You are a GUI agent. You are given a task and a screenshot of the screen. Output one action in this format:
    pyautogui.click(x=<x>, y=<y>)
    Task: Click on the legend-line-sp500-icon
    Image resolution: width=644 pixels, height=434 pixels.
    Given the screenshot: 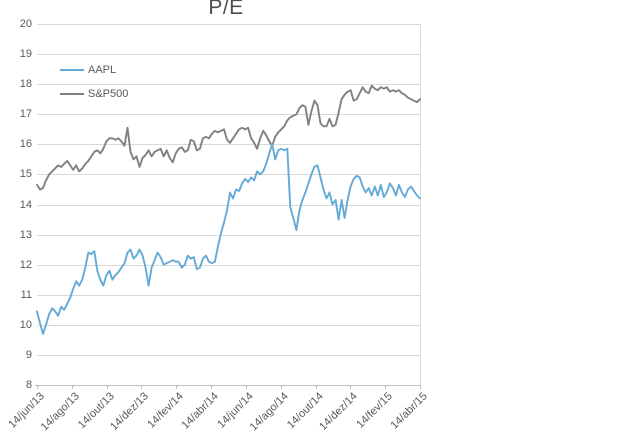 What is the action you would take?
    pyautogui.click(x=72, y=94)
    